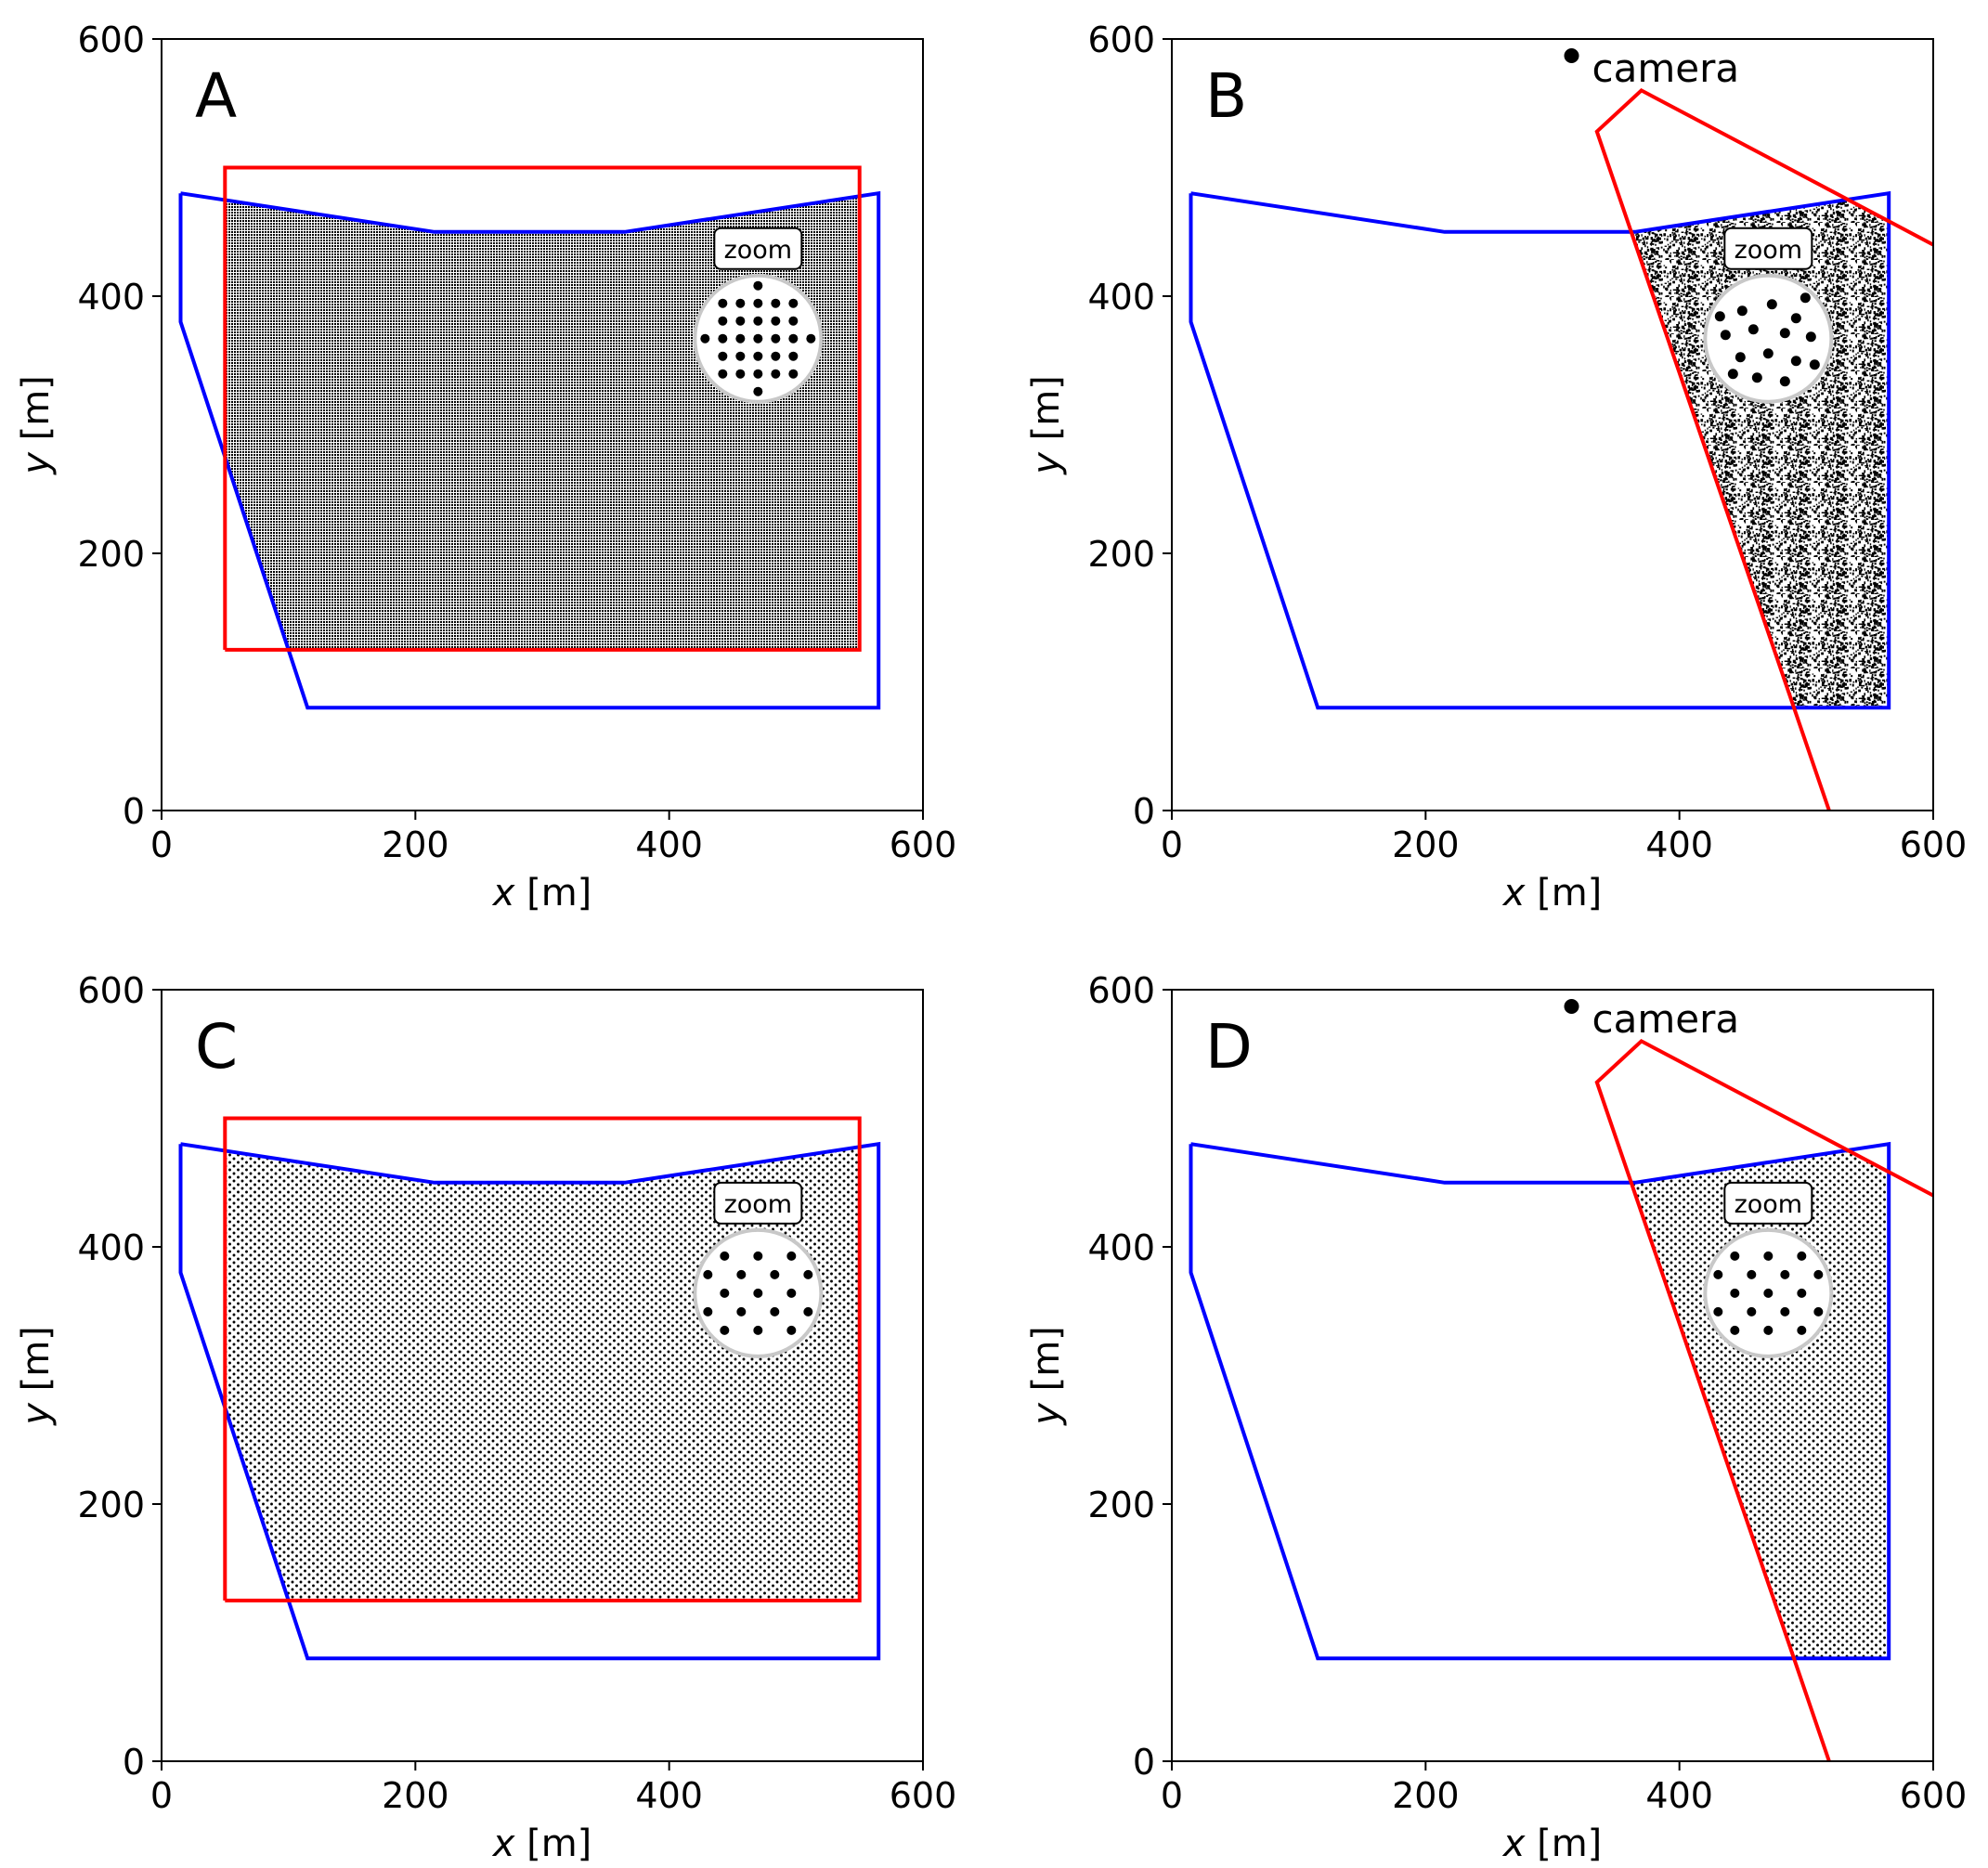 The image size is (1988, 1868). What do you see at coordinates (758, 315) in the screenshot?
I see `zoom-inset: zoom` at bounding box center [758, 315].